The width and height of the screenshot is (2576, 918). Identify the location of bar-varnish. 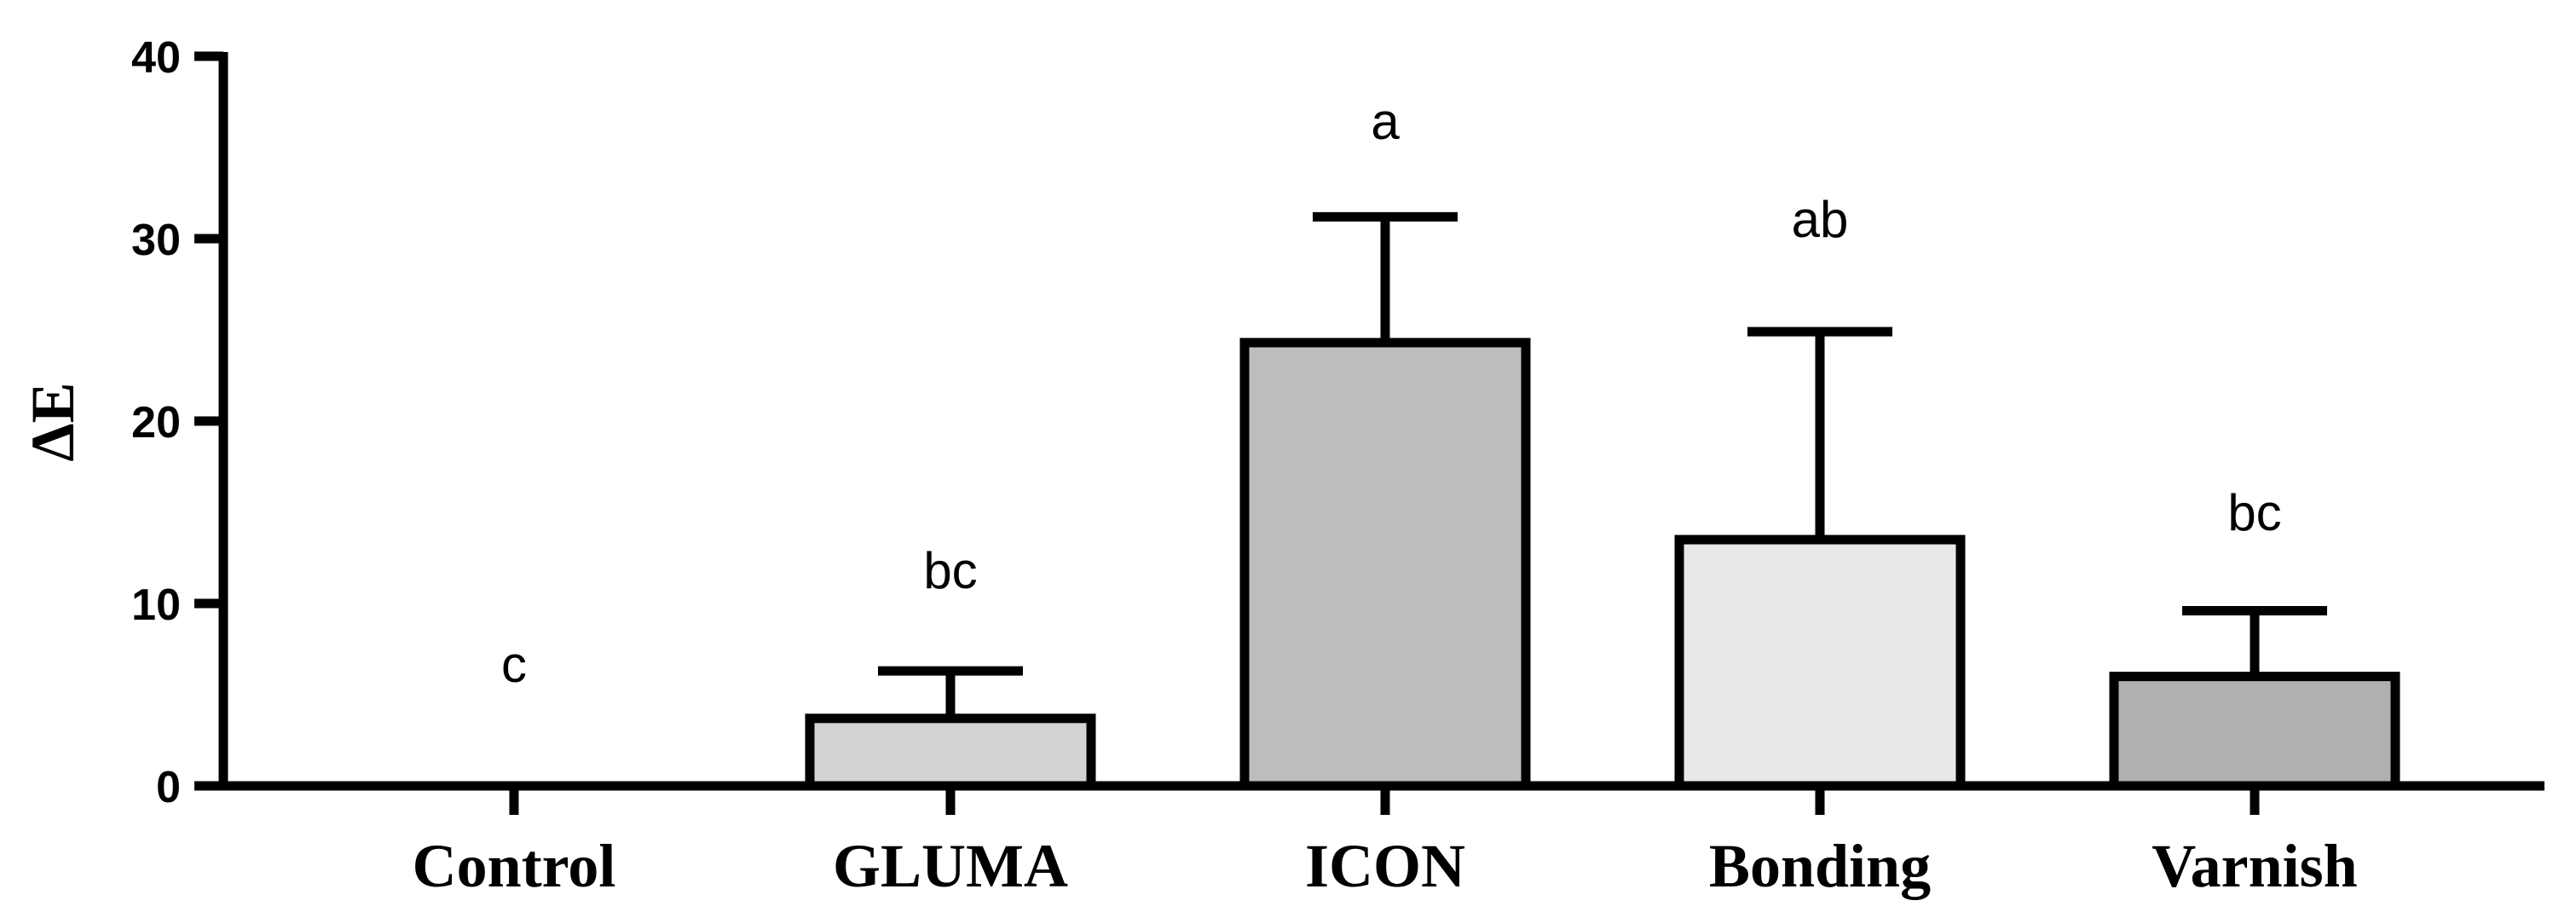
(2254, 732).